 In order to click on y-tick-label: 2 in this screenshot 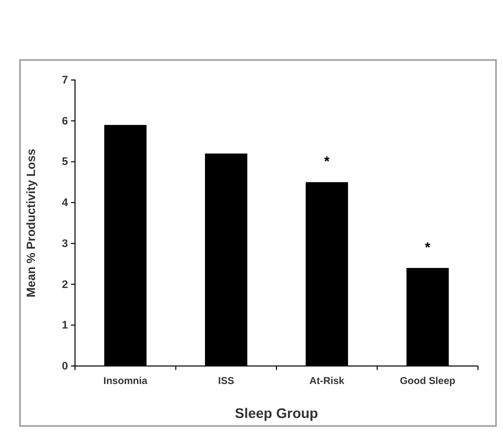, I will do `click(65, 284)`.